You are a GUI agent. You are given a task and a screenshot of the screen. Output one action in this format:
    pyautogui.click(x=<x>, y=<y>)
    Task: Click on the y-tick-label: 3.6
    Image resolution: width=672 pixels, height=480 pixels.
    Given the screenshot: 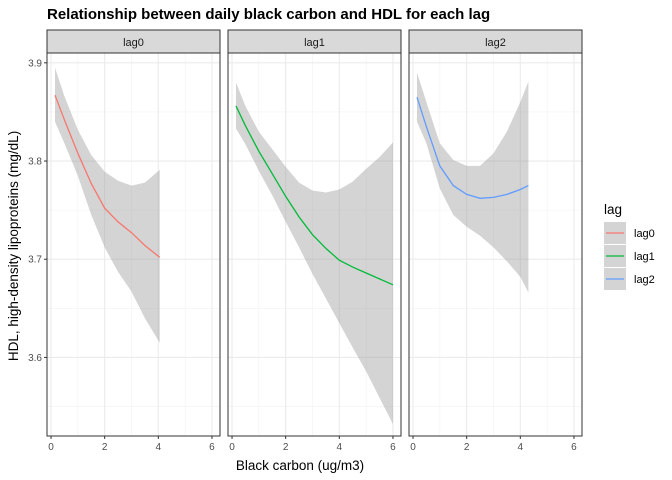 What is the action you would take?
    pyautogui.click(x=35, y=358)
    